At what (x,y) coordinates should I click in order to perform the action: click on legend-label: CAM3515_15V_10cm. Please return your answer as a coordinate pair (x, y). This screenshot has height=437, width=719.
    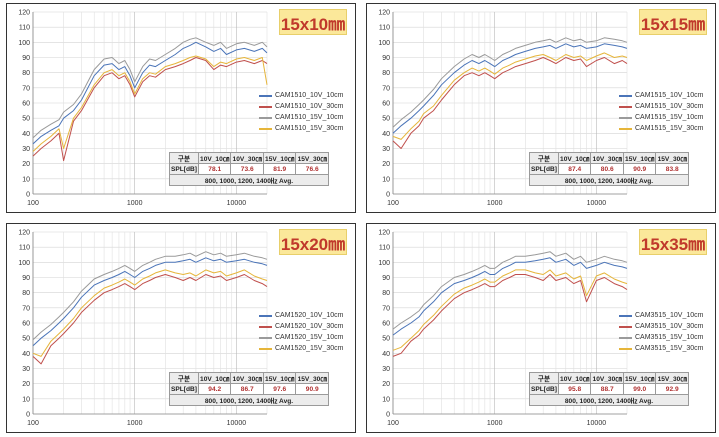
    Looking at the image, I should click on (669, 337).